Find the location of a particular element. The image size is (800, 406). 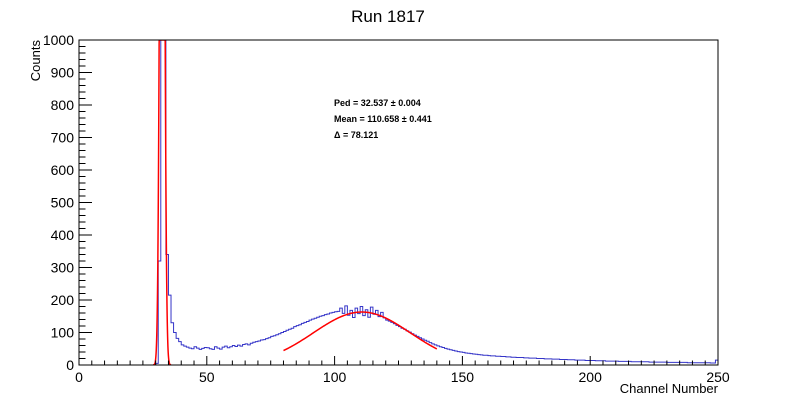

x-tick-label: 200 is located at coordinates (591, 377).